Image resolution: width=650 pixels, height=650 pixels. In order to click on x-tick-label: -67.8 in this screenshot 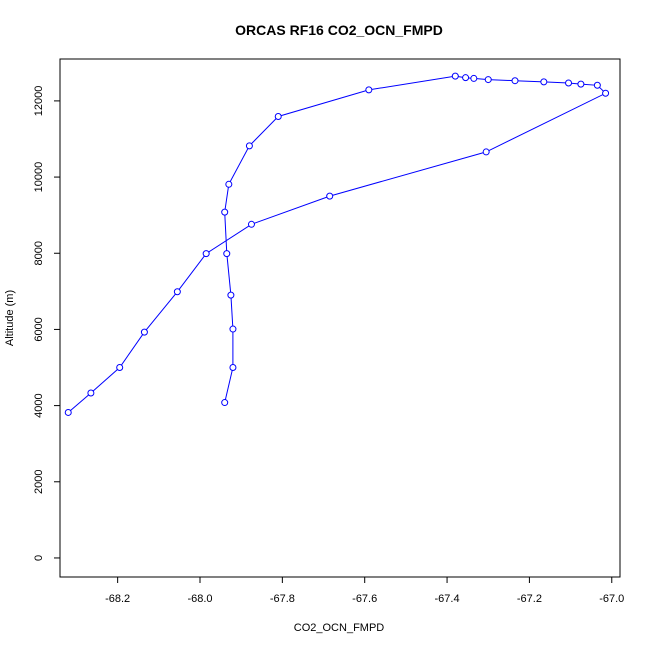, I will do `click(282, 599)`.